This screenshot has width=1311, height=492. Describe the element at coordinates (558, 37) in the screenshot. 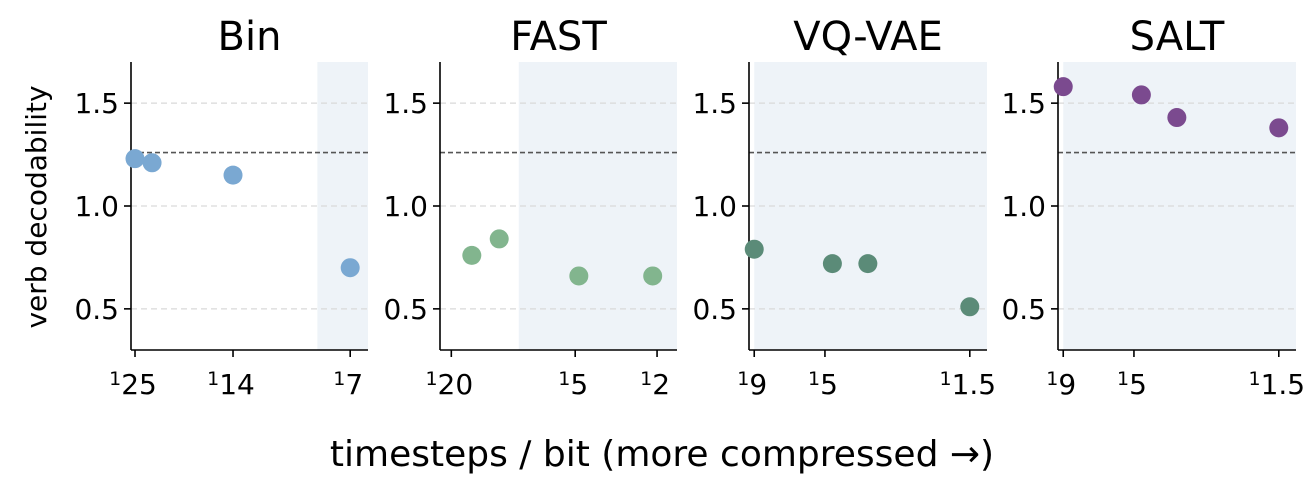

I see `panel-title: FAST` at that location.